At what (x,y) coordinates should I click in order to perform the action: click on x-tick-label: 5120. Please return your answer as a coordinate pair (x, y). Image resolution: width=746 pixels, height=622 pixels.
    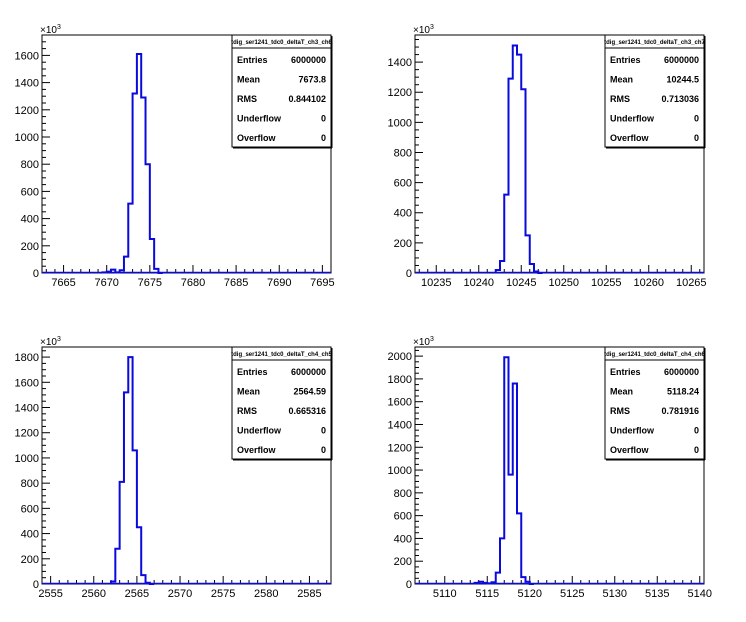
    Looking at the image, I should click on (530, 594).